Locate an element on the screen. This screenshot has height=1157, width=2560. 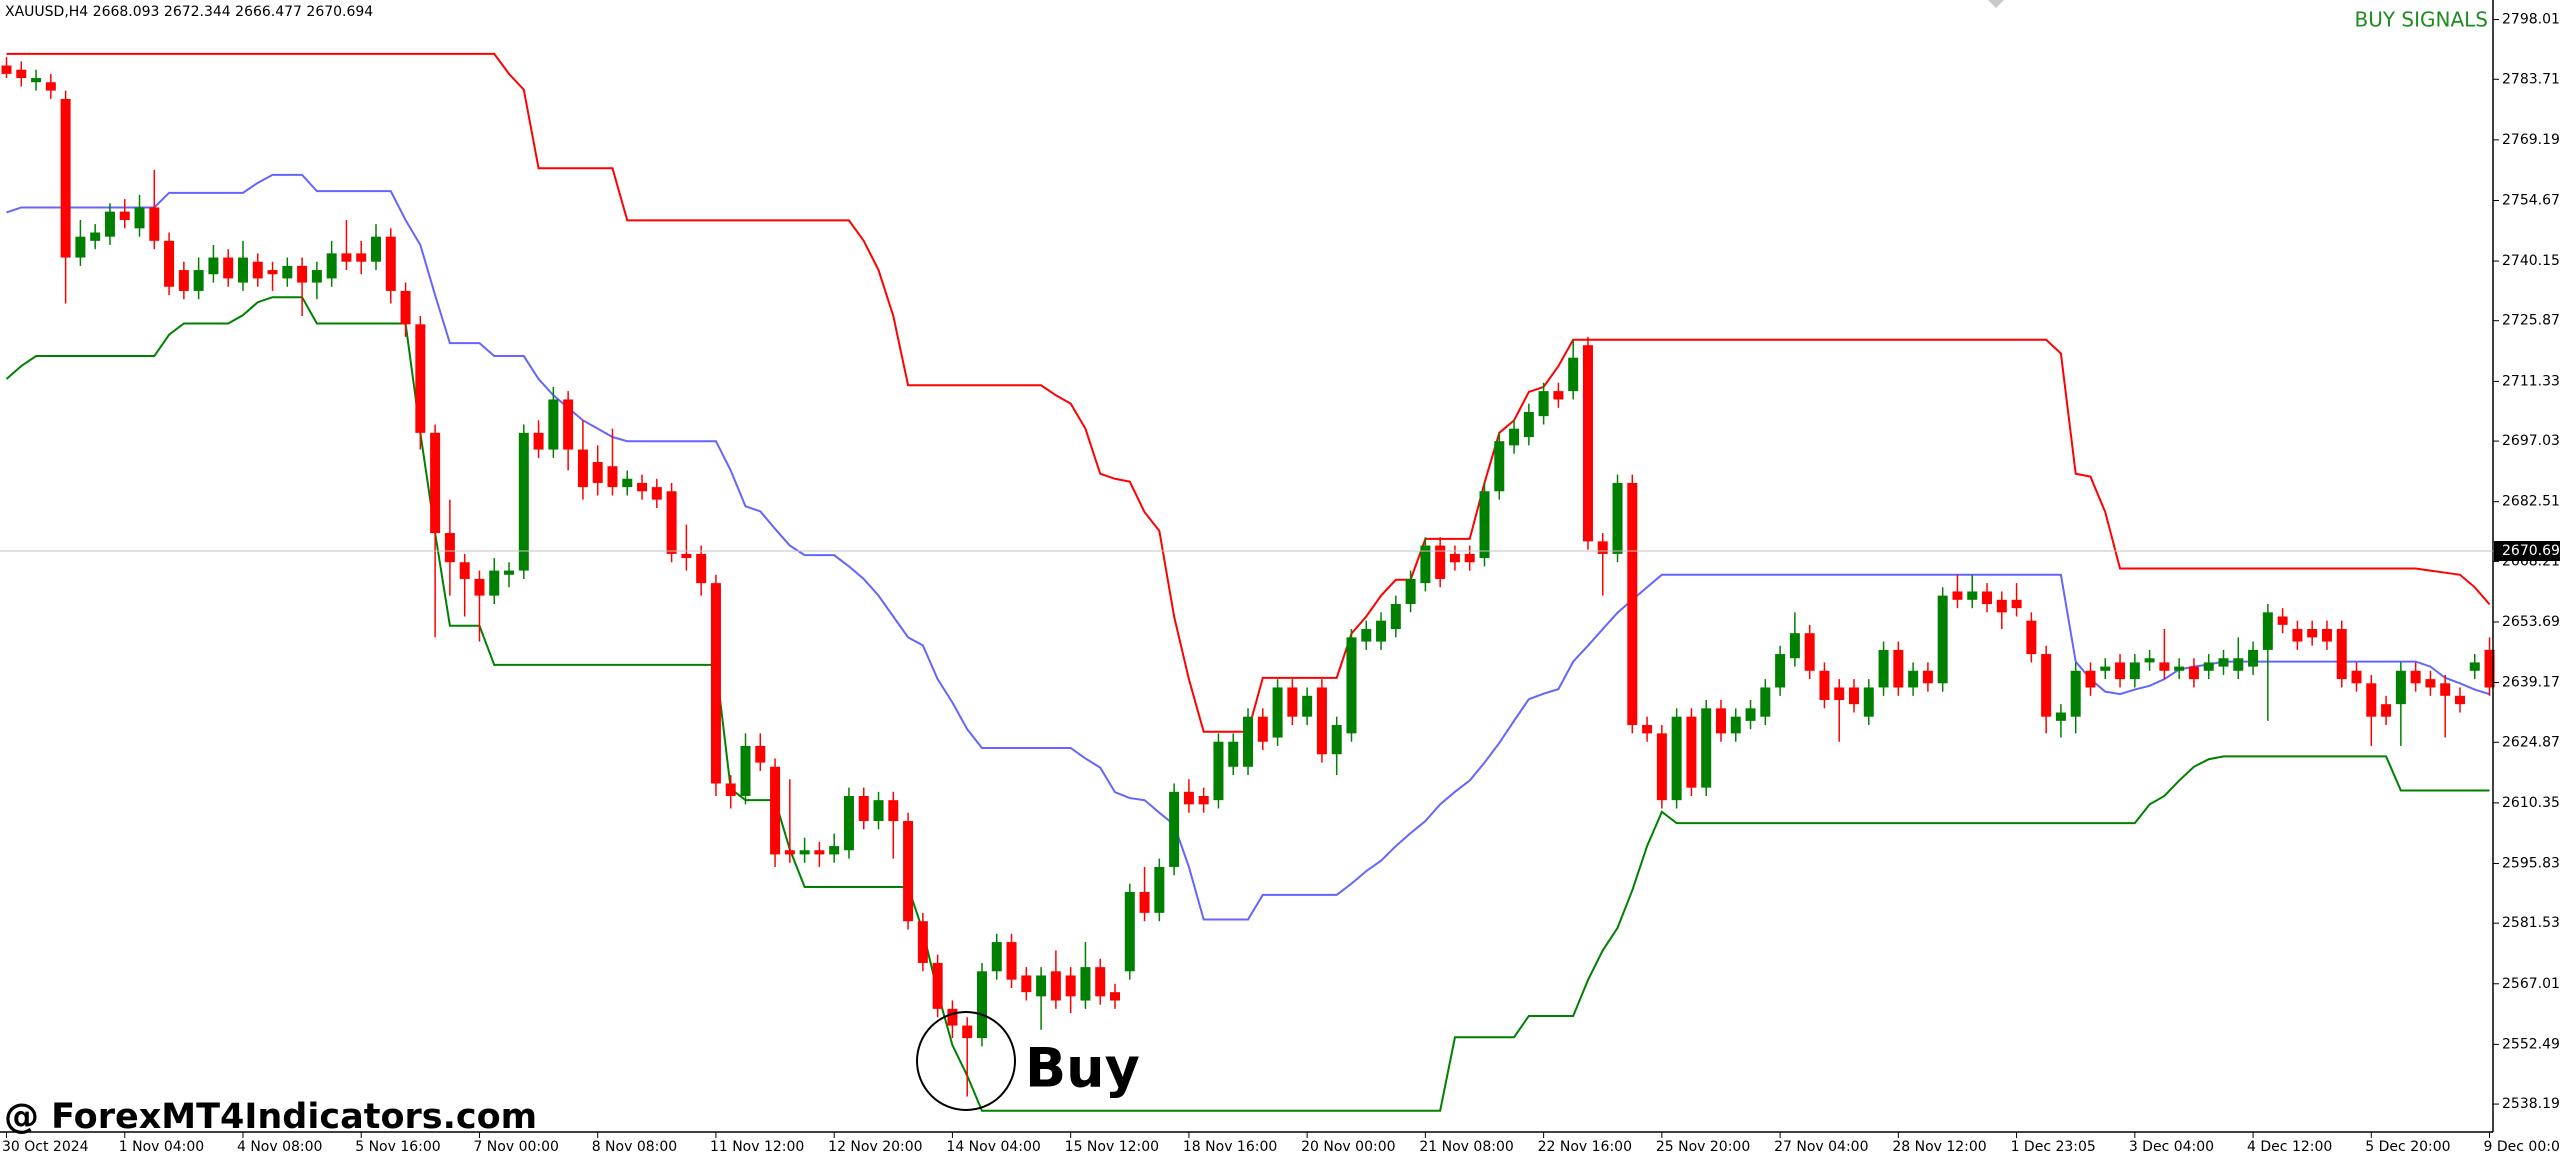
x-tick-label: 1 Dec 23:05 is located at coordinates (2053, 1147).